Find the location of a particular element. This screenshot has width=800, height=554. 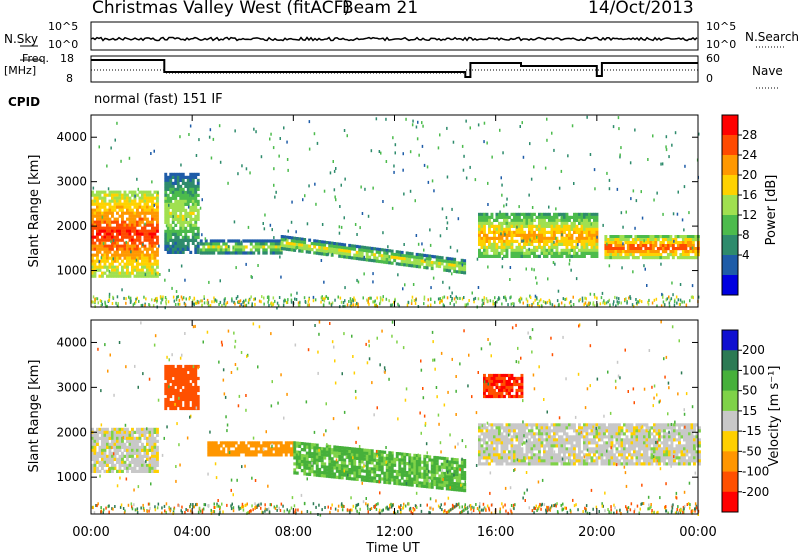

beam-title: Beam 21 is located at coordinates (380, 9).